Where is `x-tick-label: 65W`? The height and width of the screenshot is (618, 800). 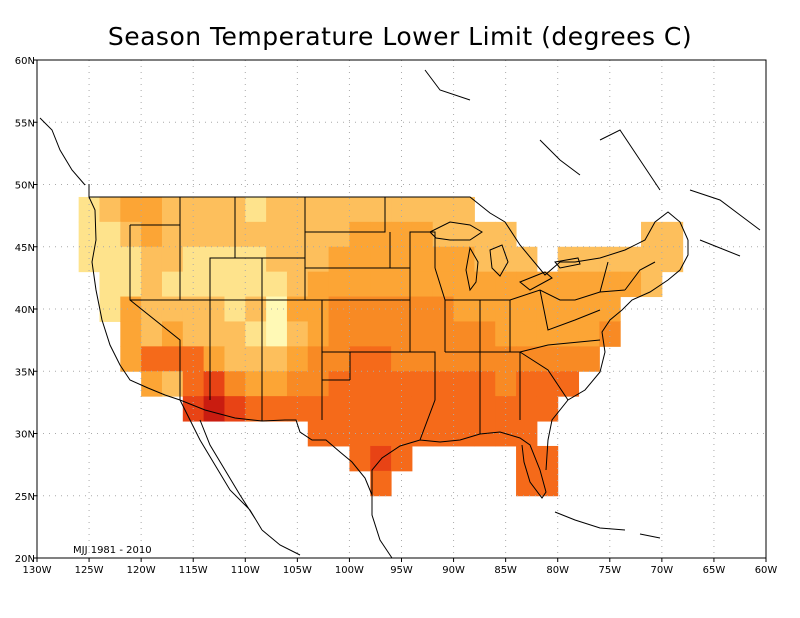
x-tick-label: 65W is located at coordinates (714, 570).